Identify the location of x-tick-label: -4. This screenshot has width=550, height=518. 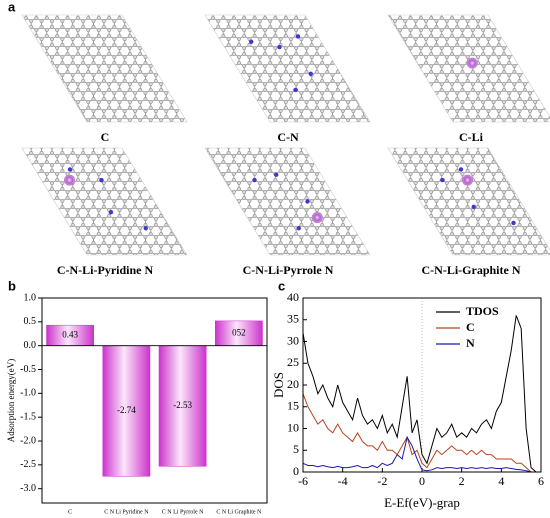
(343, 481).